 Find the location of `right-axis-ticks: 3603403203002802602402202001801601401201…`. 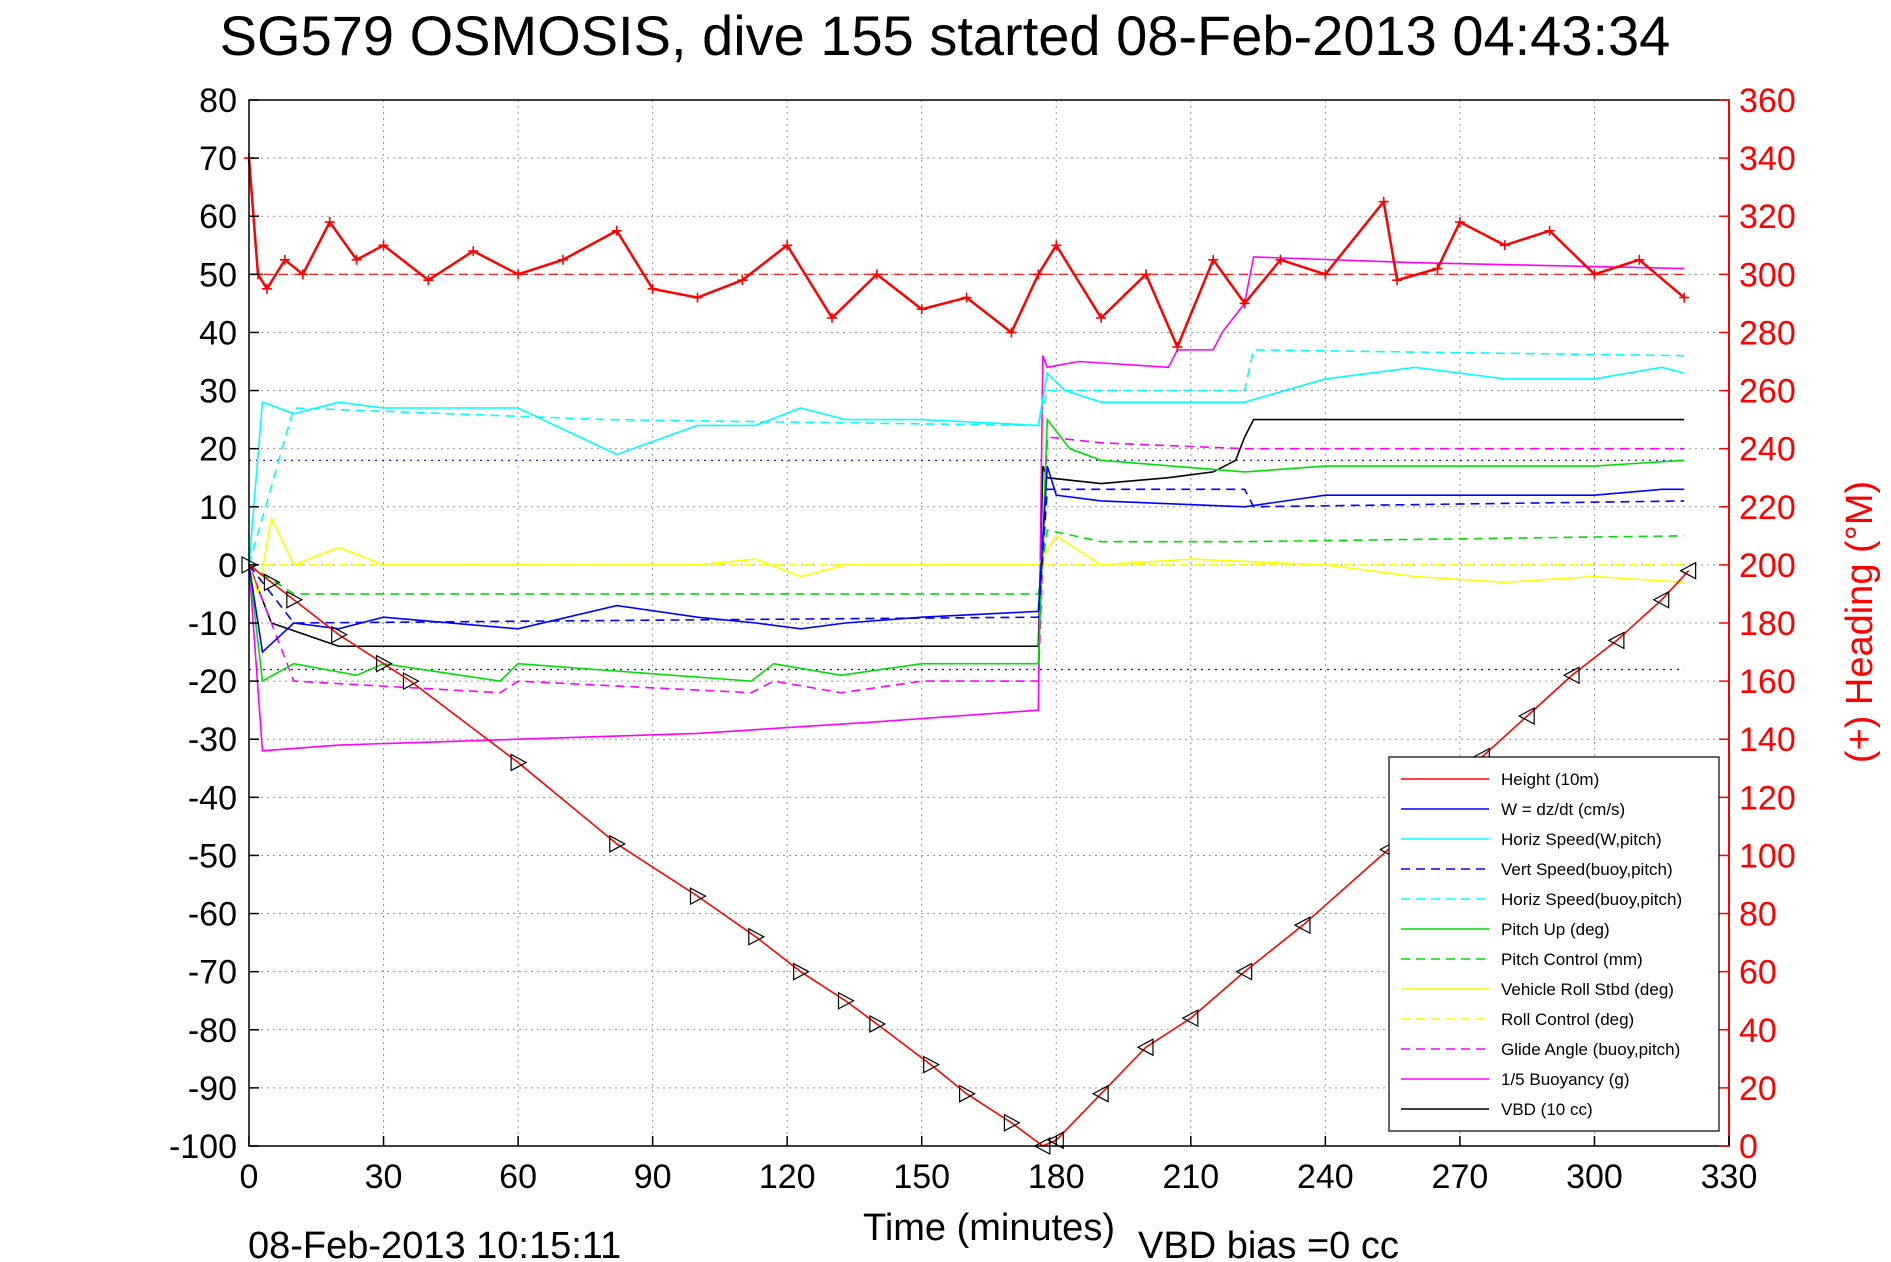

right-axis-ticks: 3603403203002802602402202001801601401201… is located at coordinates (1757, 624).